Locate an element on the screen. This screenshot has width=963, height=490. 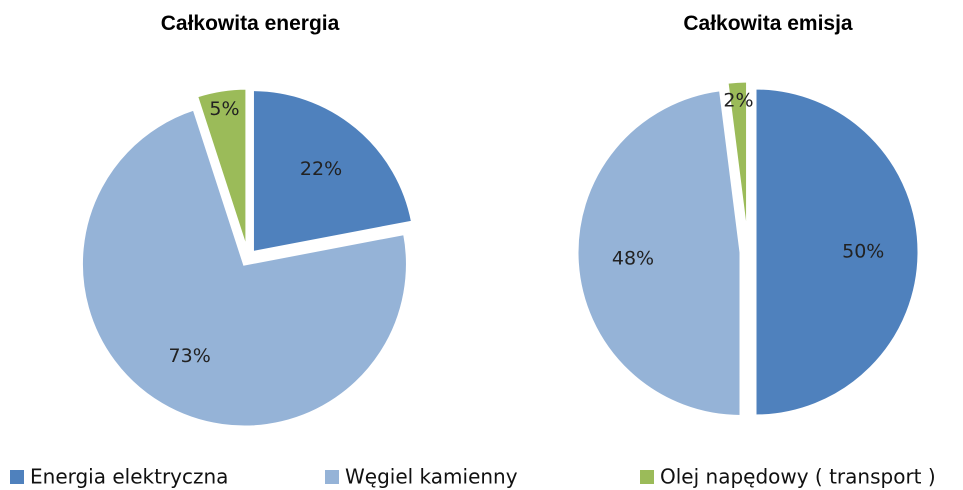
data-label: 5% is located at coordinates (224, 109).